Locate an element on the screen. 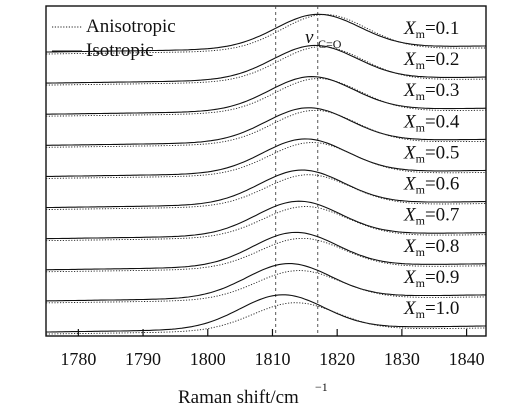 The height and width of the screenshot is (417, 510). isotropic-curve-0.3 is located at coordinates (266, 95).